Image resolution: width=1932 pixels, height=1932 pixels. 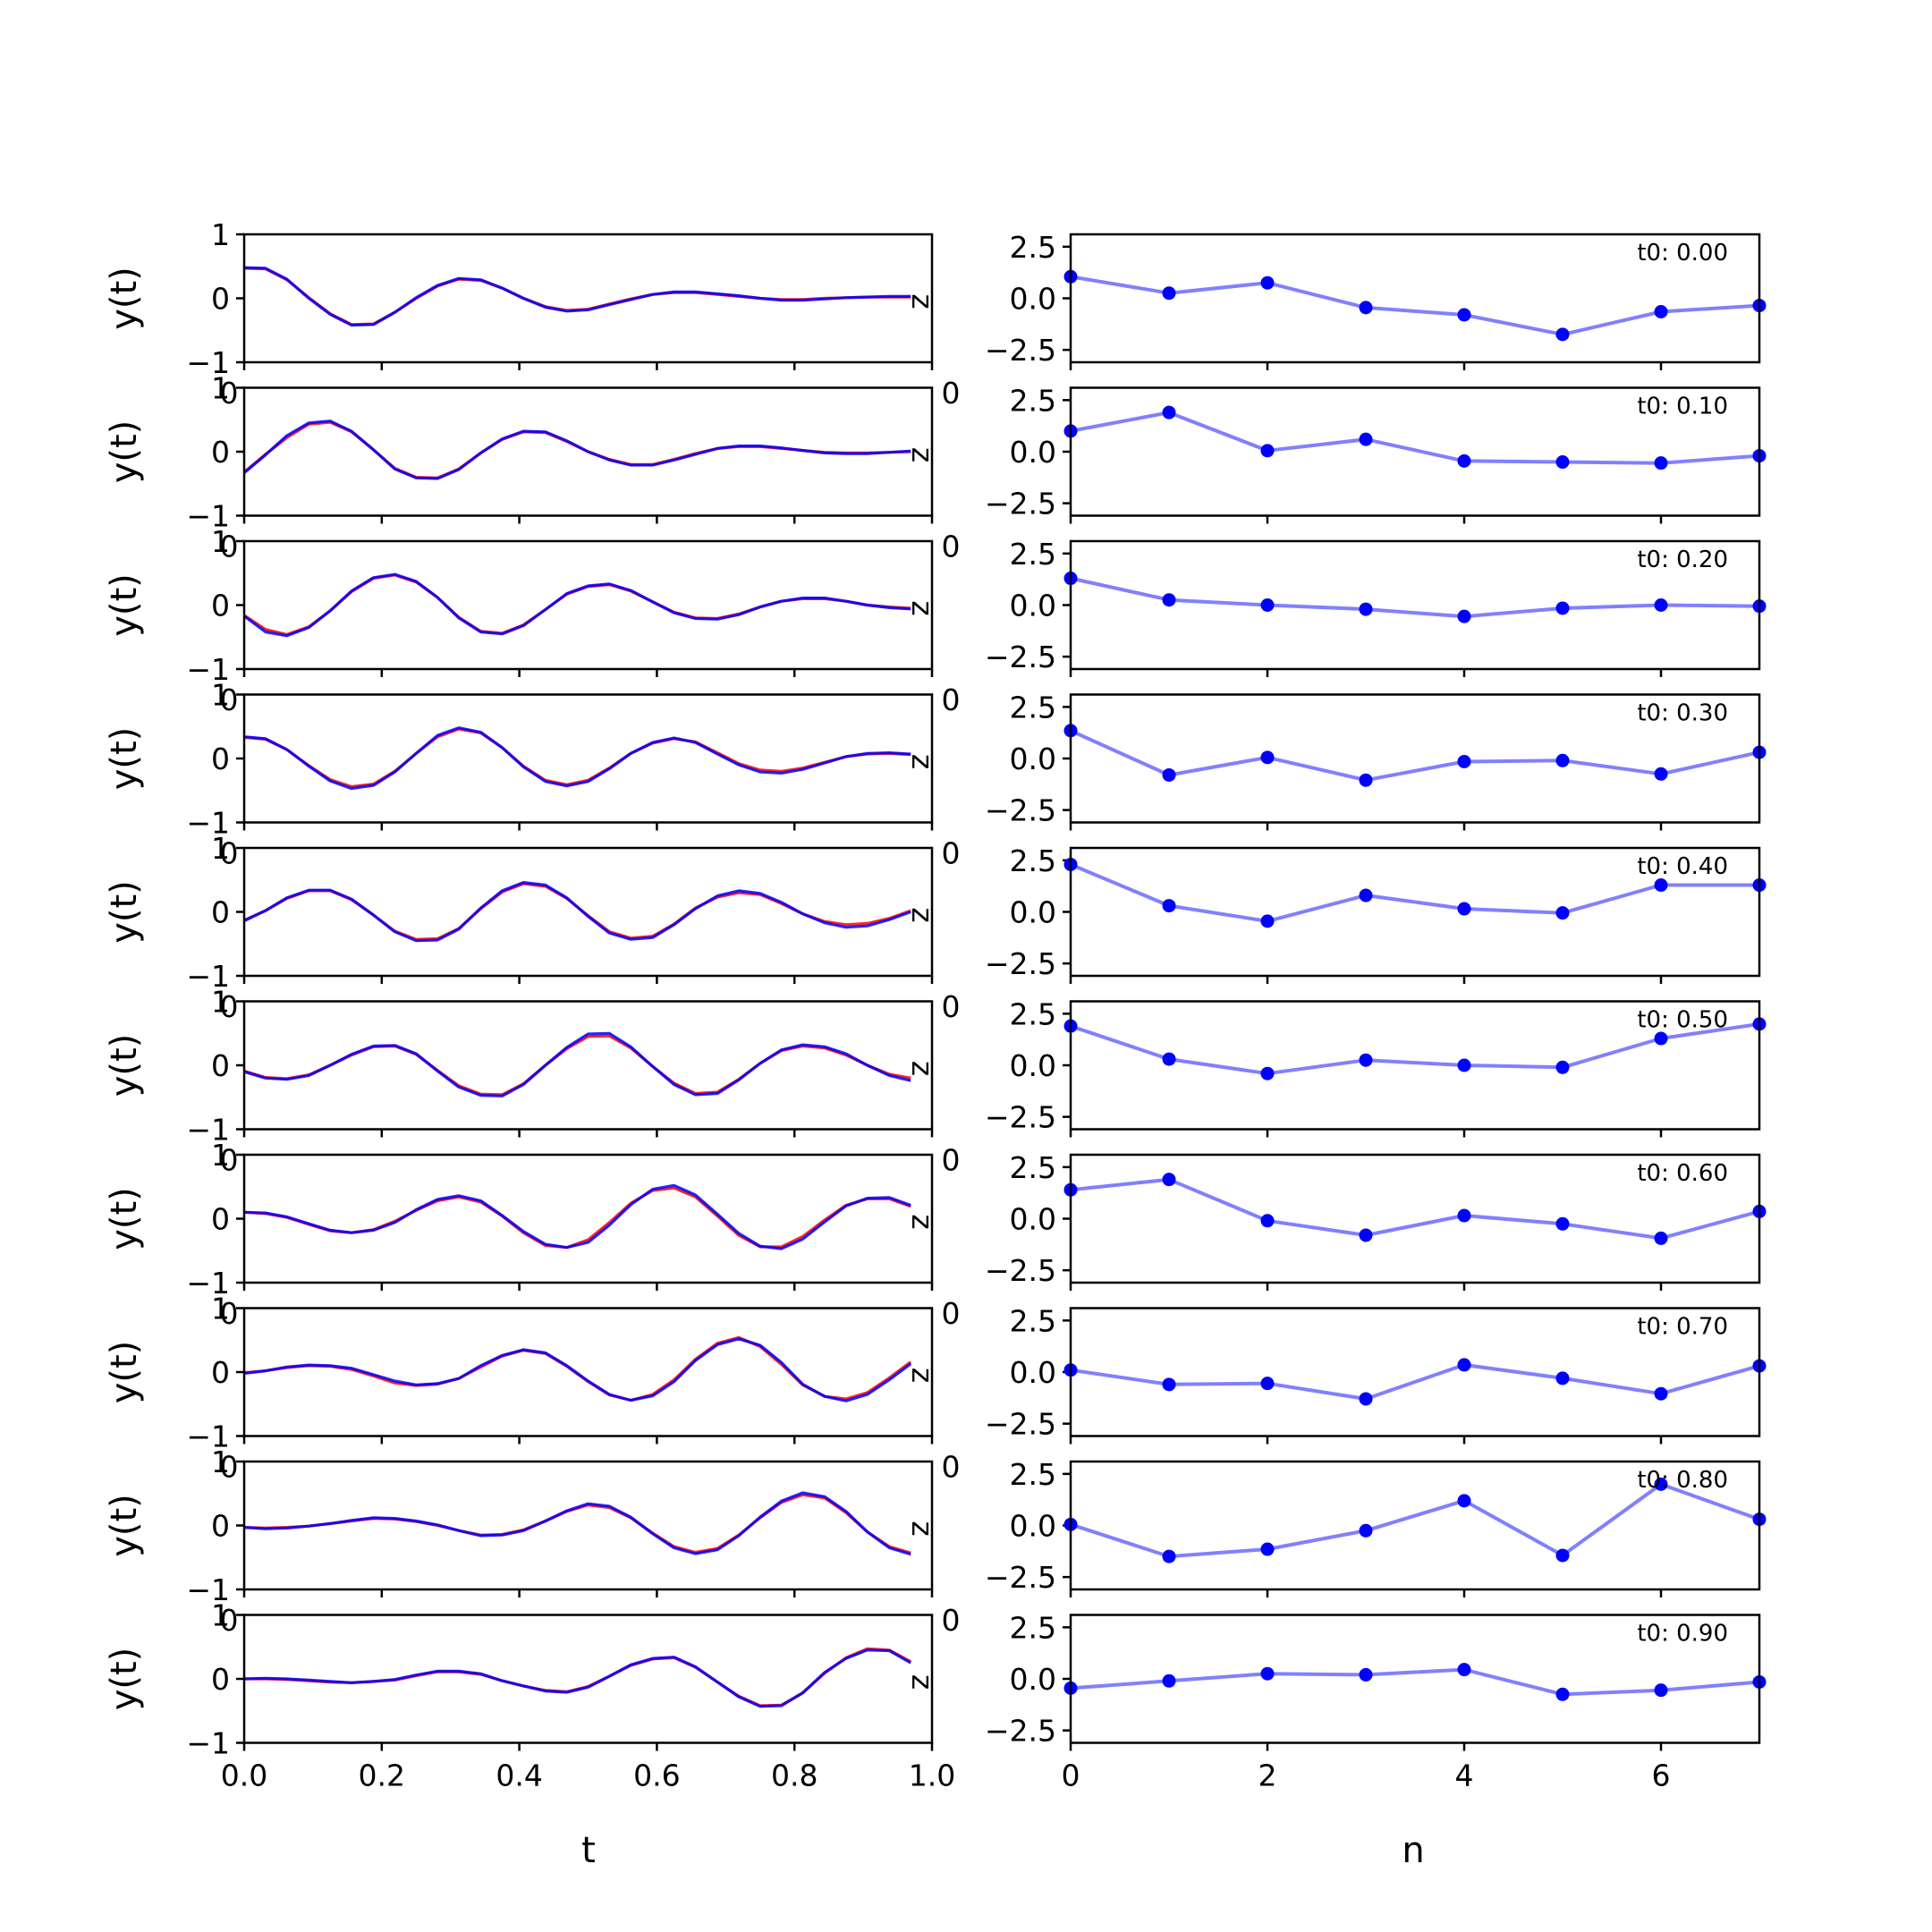 What do you see at coordinates (1413, 1850) in the screenshot?
I see `right-x-axis-label: n` at bounding box center [1413, 1850].